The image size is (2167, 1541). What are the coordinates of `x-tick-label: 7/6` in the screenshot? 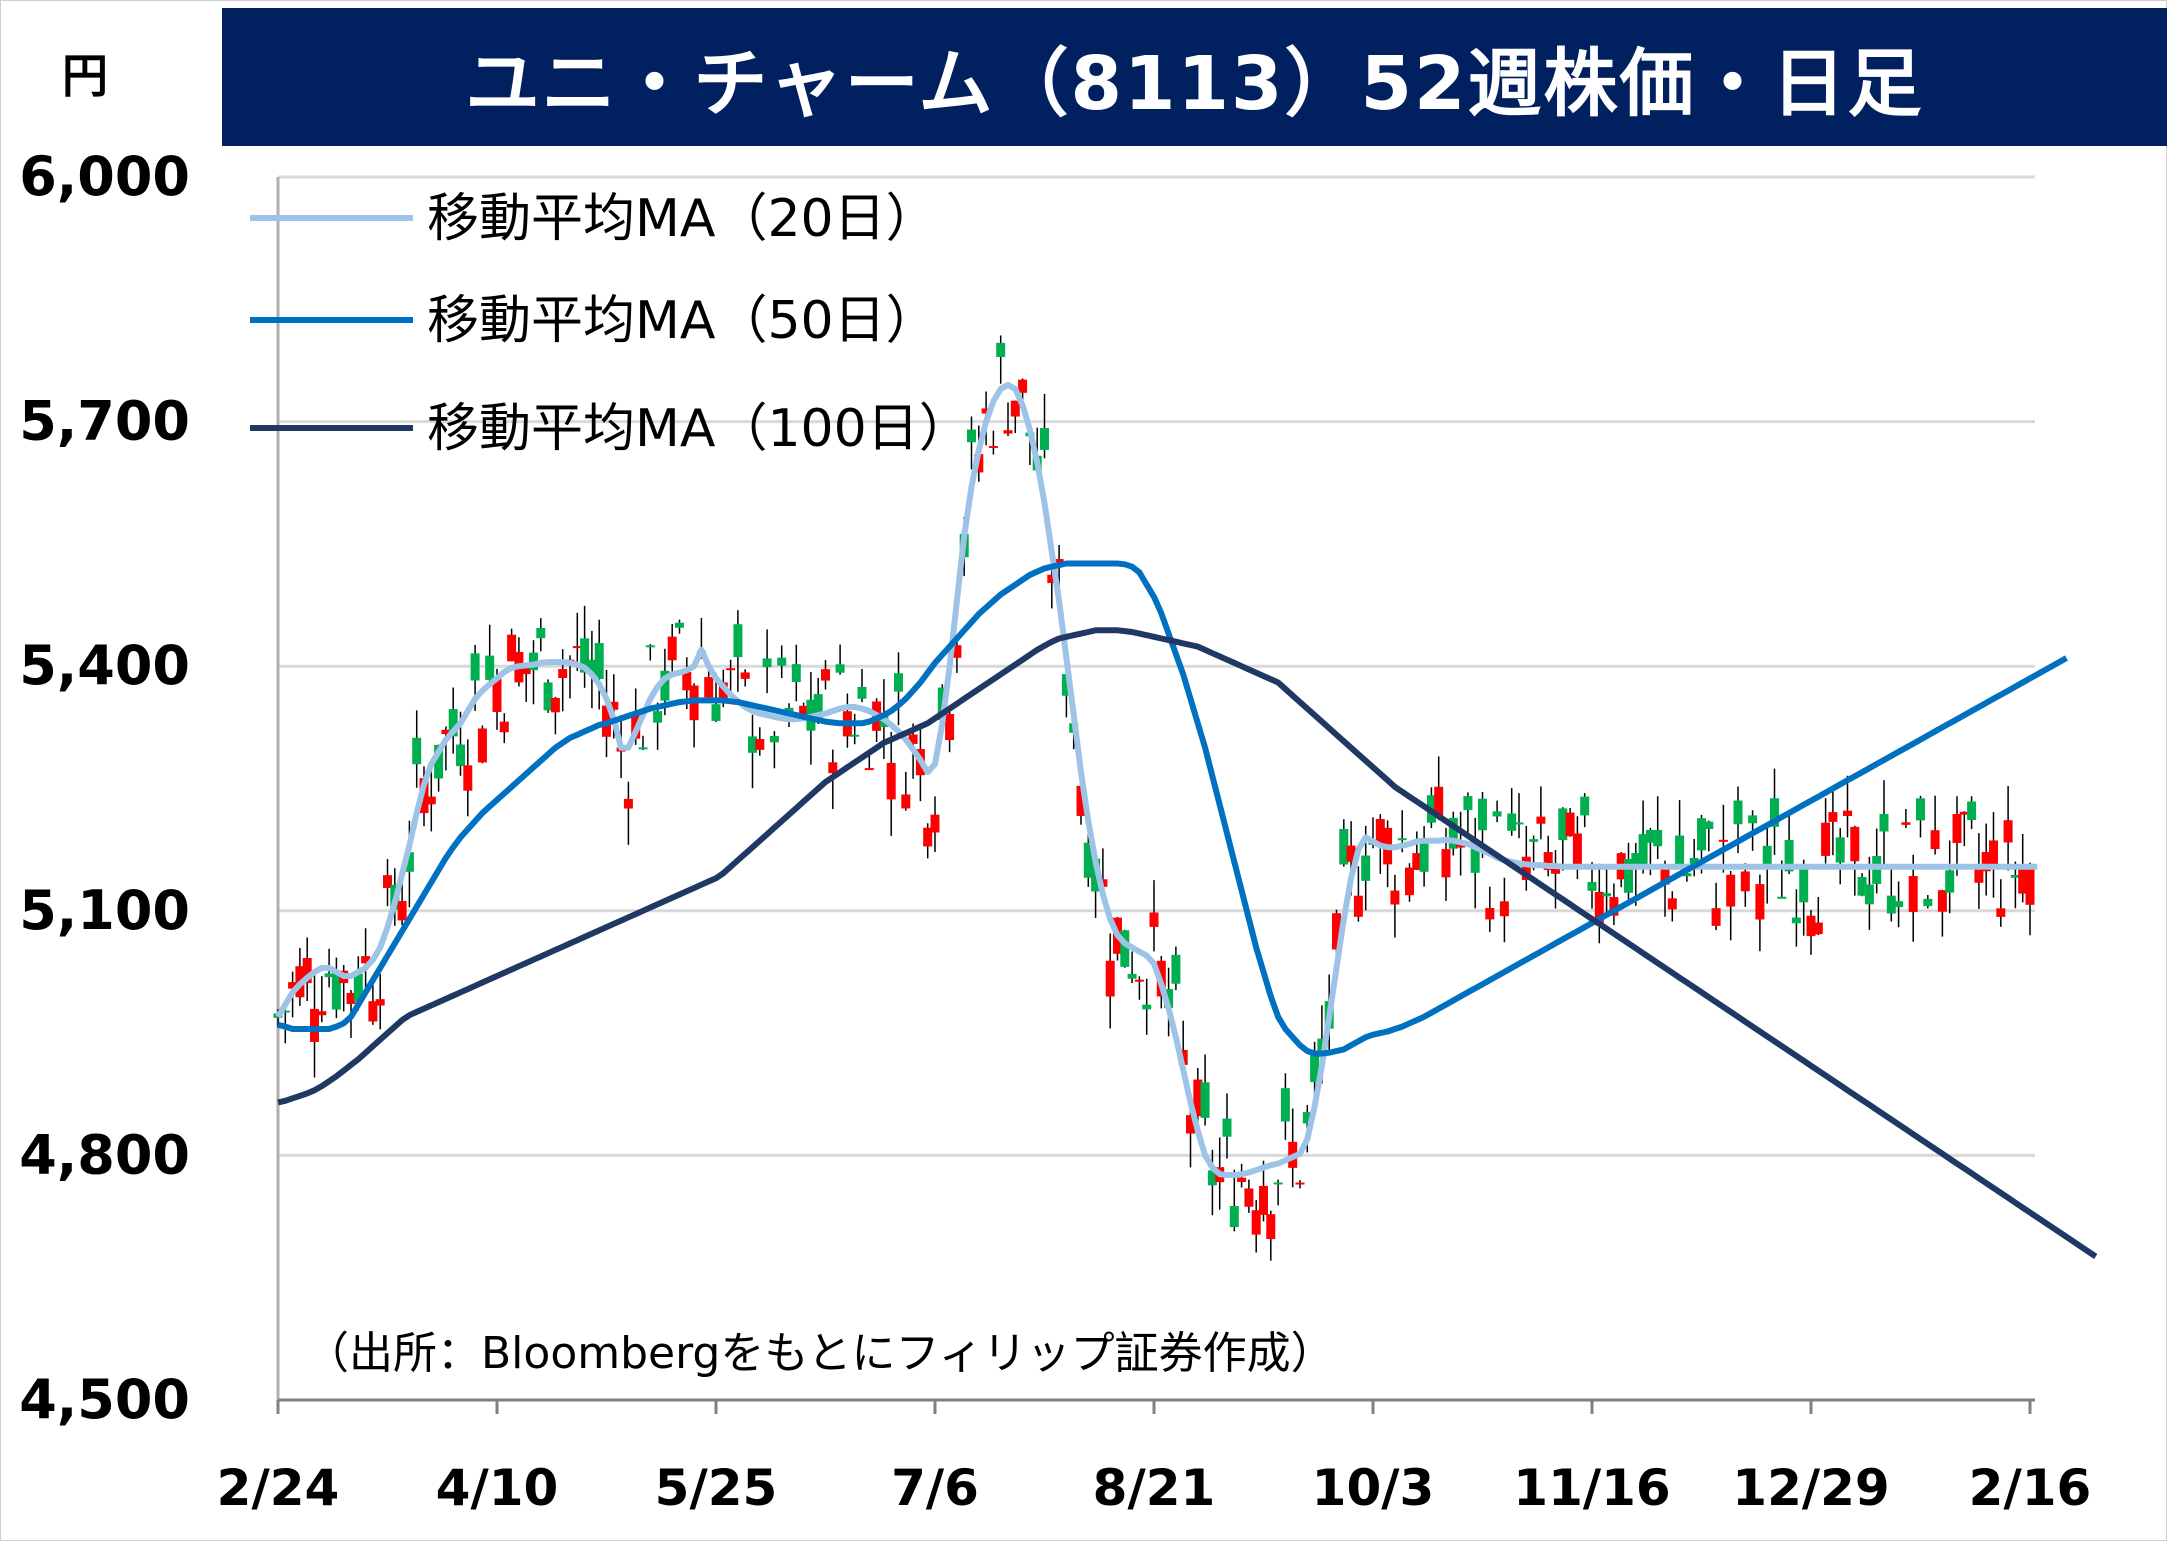 It's located at (935, 1488).